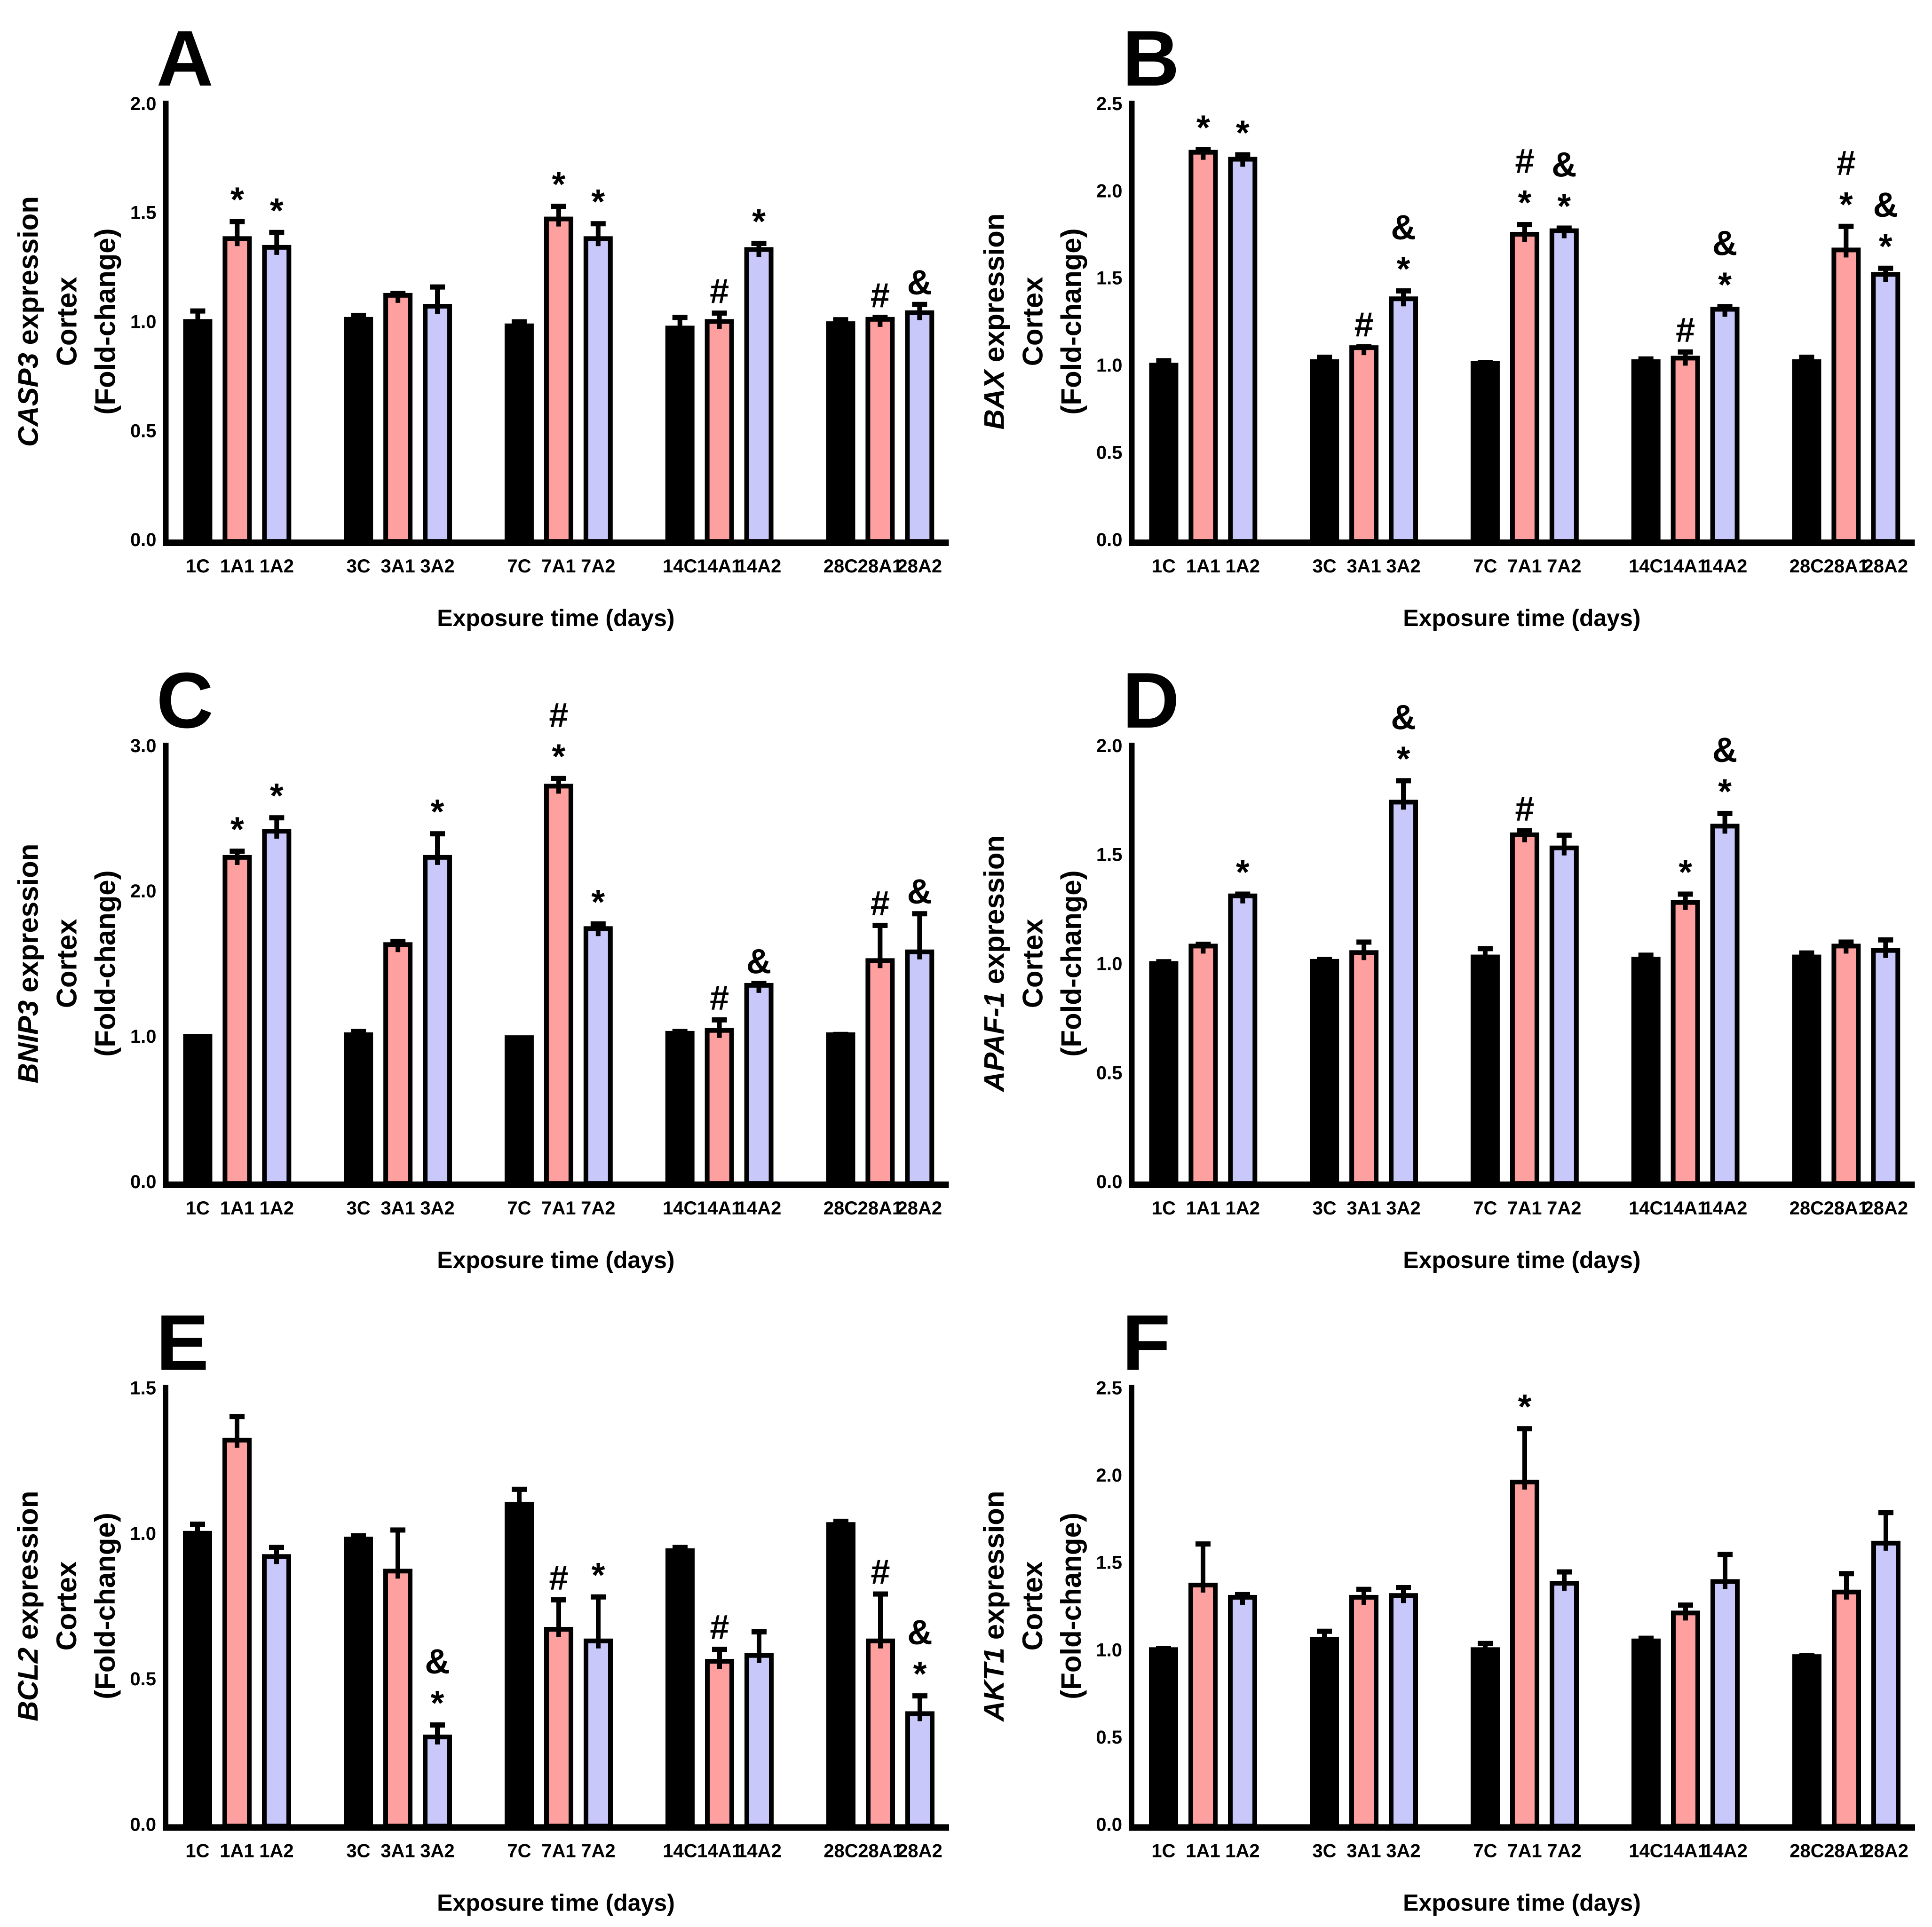  What do you see at coordinates (1325, 1208) in the screenshot?
I see `x-tick-label: 3C` at bounding box center [1325, 1208].